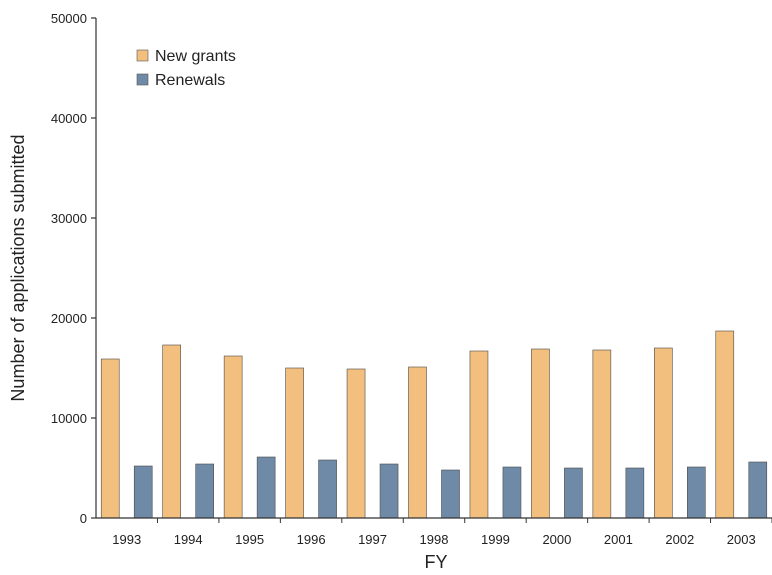  What do you see at coordinates (479, 434) in the screenshot?
I see `bar-new-grants-1999` at bounding box center [479, 434].